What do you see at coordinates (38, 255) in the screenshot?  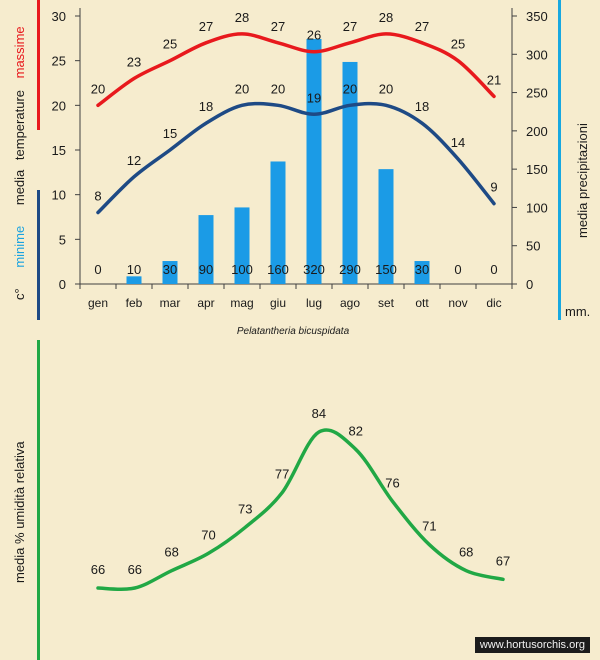 I see `min-temp-accent-bar` at bounding box center [38, 255].